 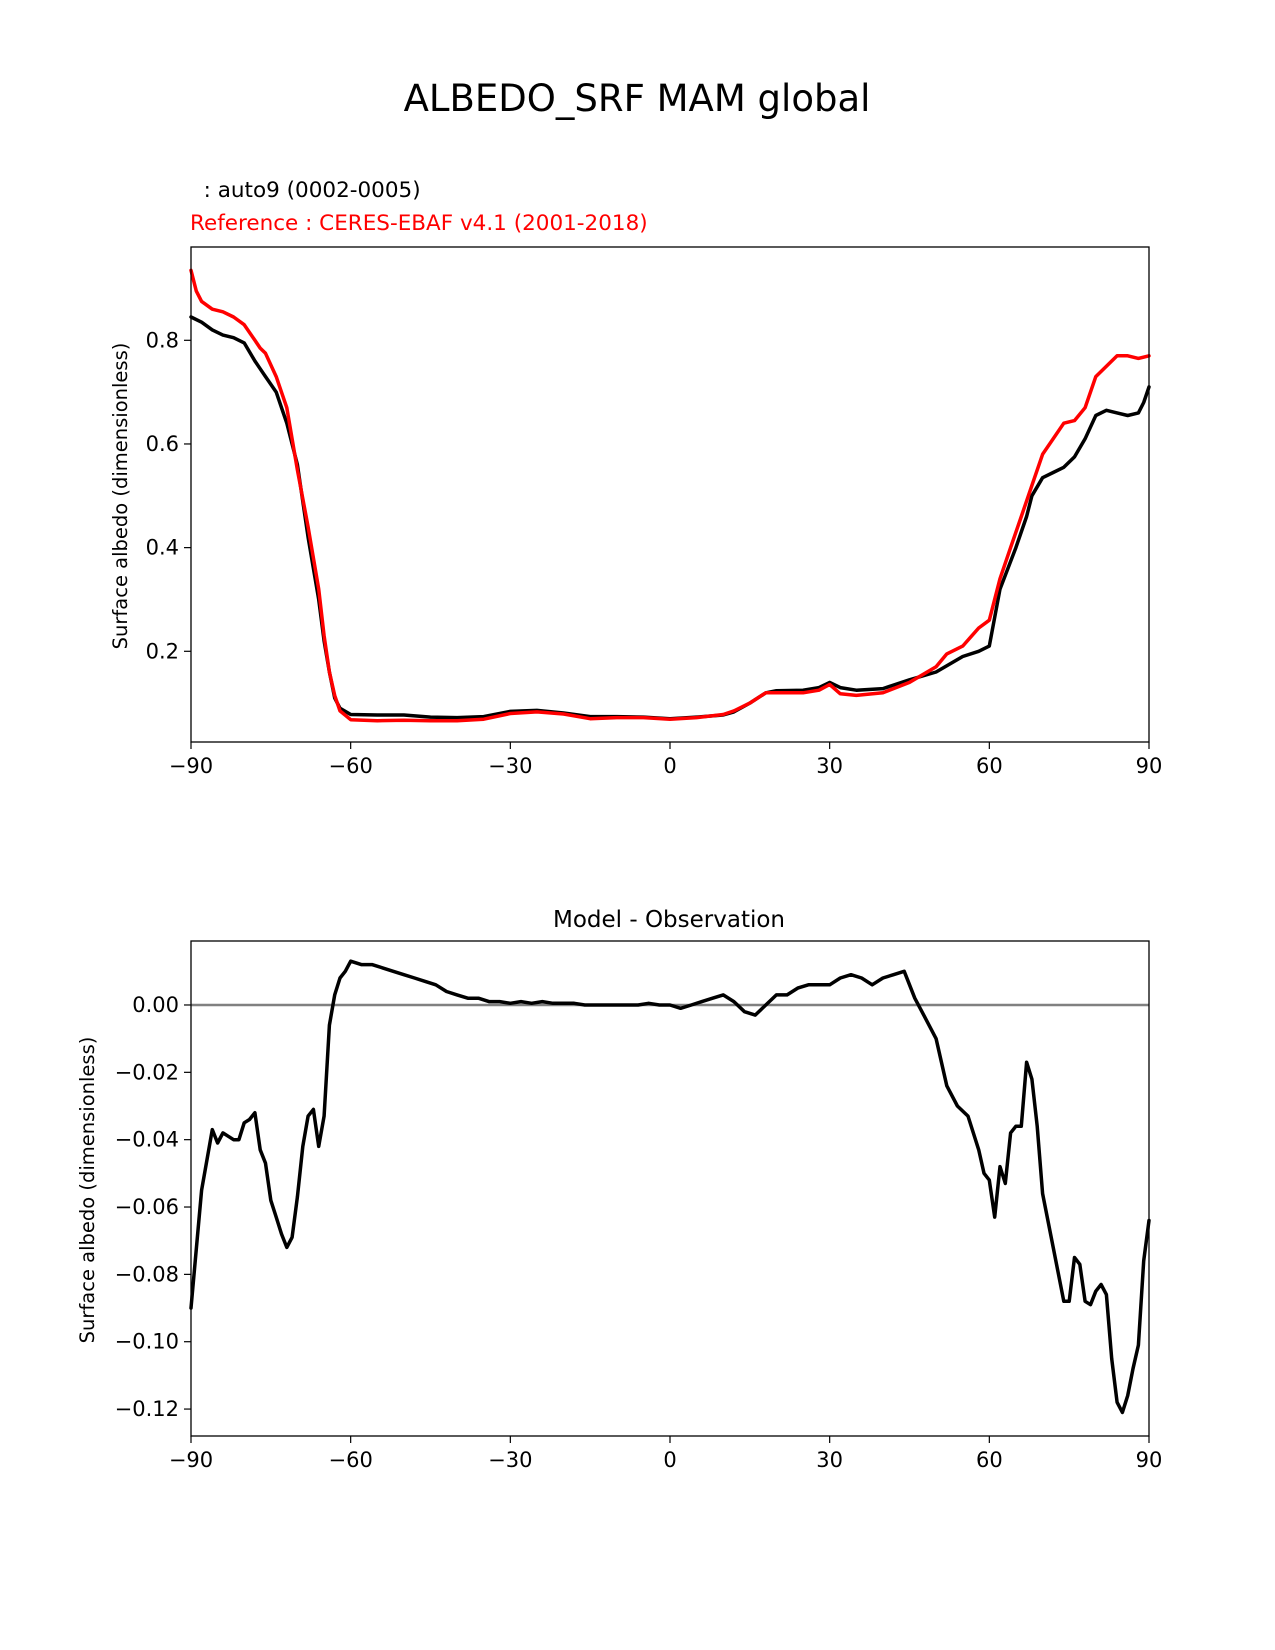 What do you see at coordinates (191, 766) in the screenshot?
I see `top-xtick-label: −90` at bounding box center [191, 766].